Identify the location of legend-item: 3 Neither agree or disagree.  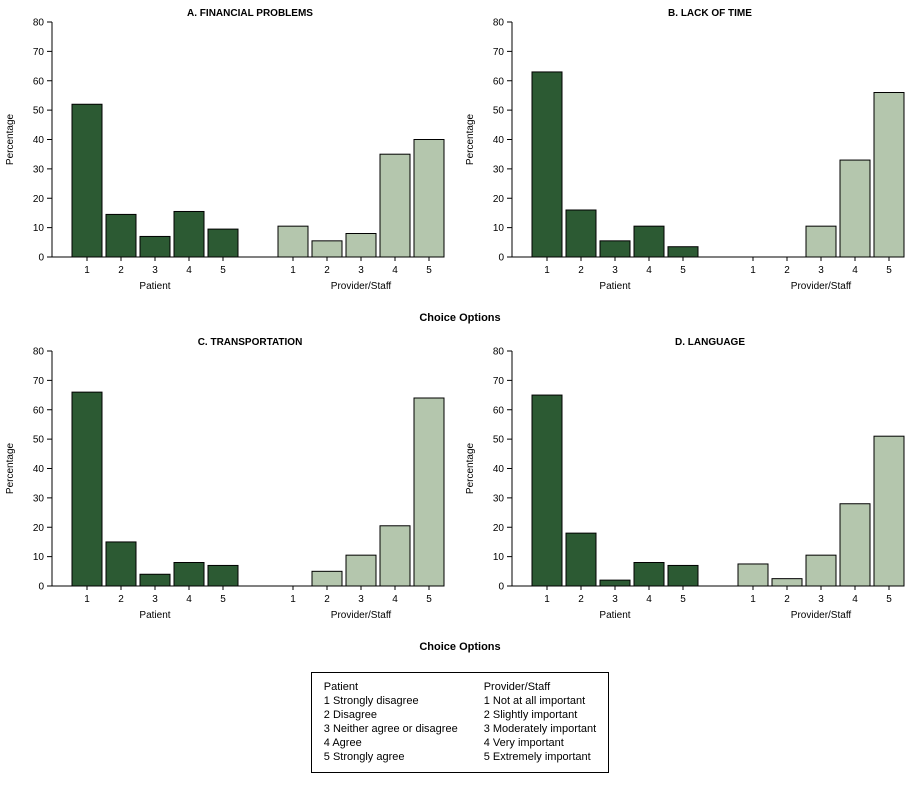
(390, 729).